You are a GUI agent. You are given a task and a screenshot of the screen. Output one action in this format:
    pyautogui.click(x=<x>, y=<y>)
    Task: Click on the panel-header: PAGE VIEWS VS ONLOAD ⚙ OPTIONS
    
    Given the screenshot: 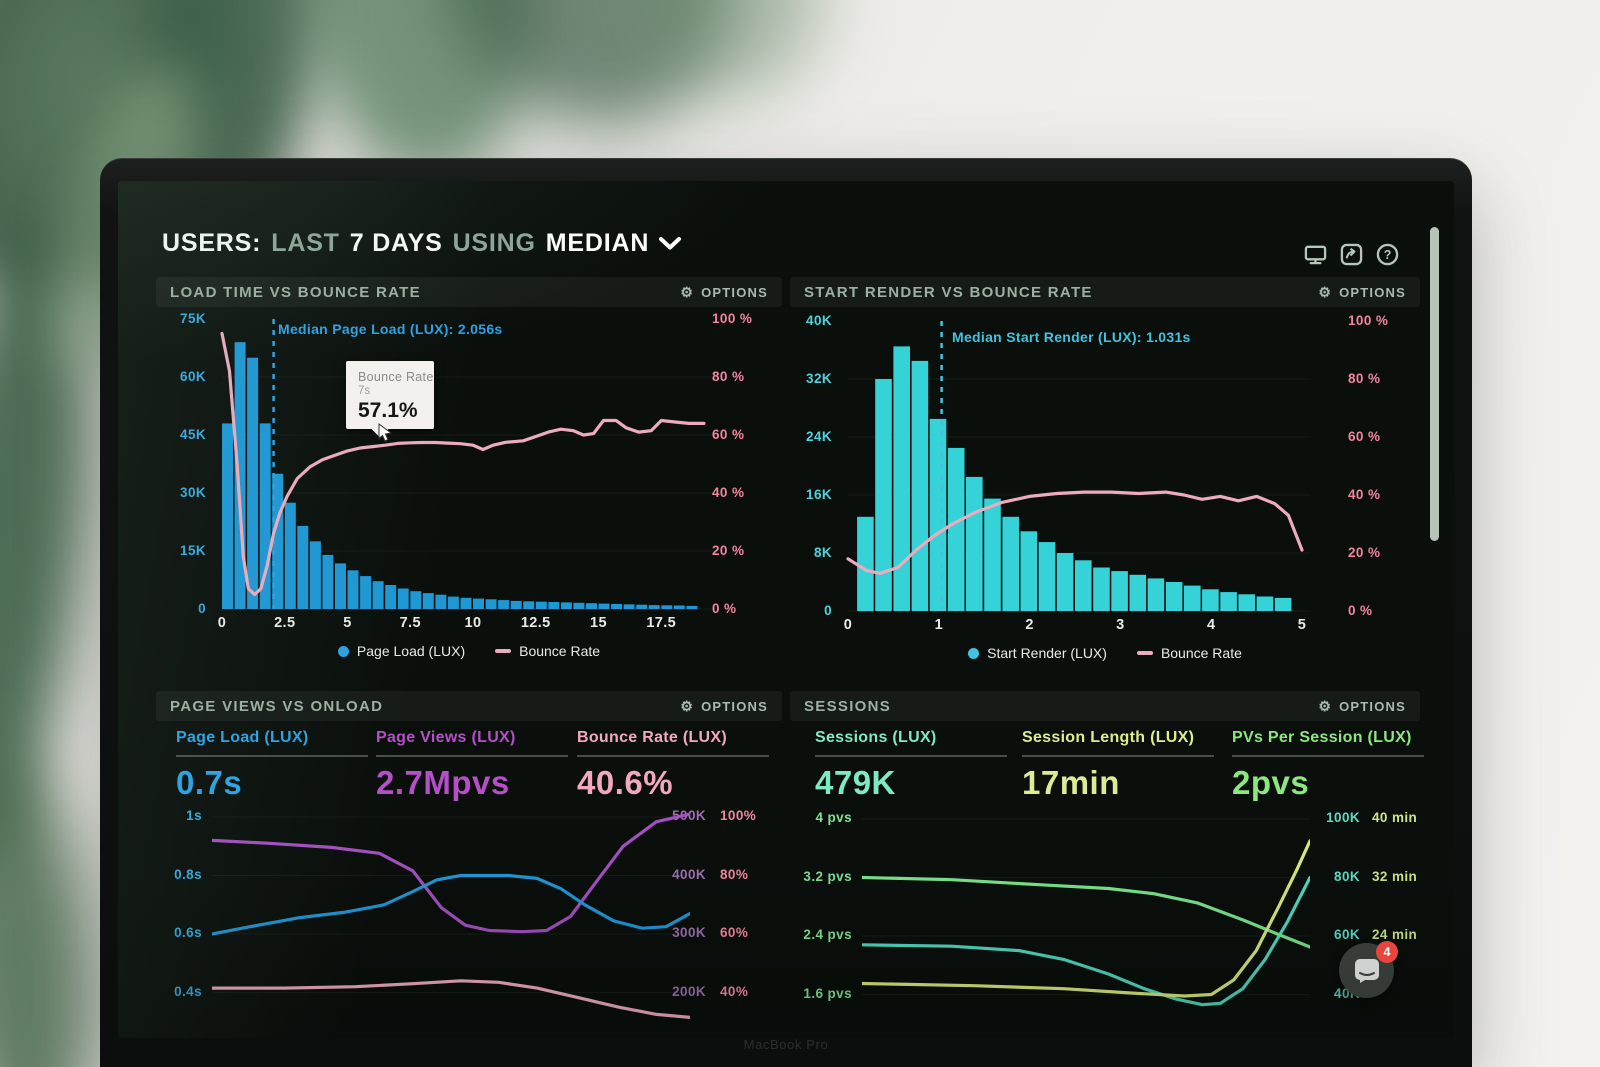 What is the action you would take?
    pyautogui.click(x=469, y=706)
    